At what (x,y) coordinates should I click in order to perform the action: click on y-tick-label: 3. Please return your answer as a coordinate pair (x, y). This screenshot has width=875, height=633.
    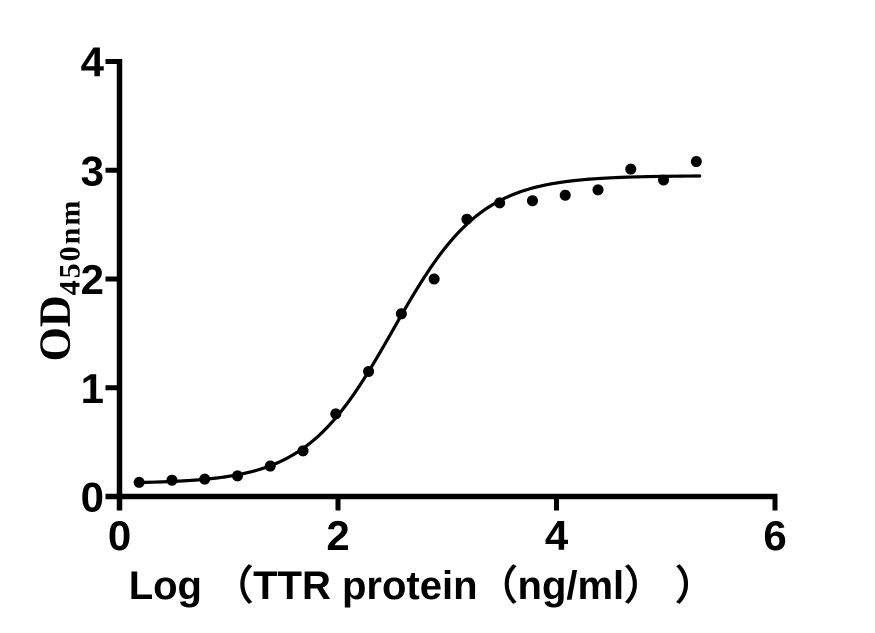
    Looking at the image, I should click on (92, 170).